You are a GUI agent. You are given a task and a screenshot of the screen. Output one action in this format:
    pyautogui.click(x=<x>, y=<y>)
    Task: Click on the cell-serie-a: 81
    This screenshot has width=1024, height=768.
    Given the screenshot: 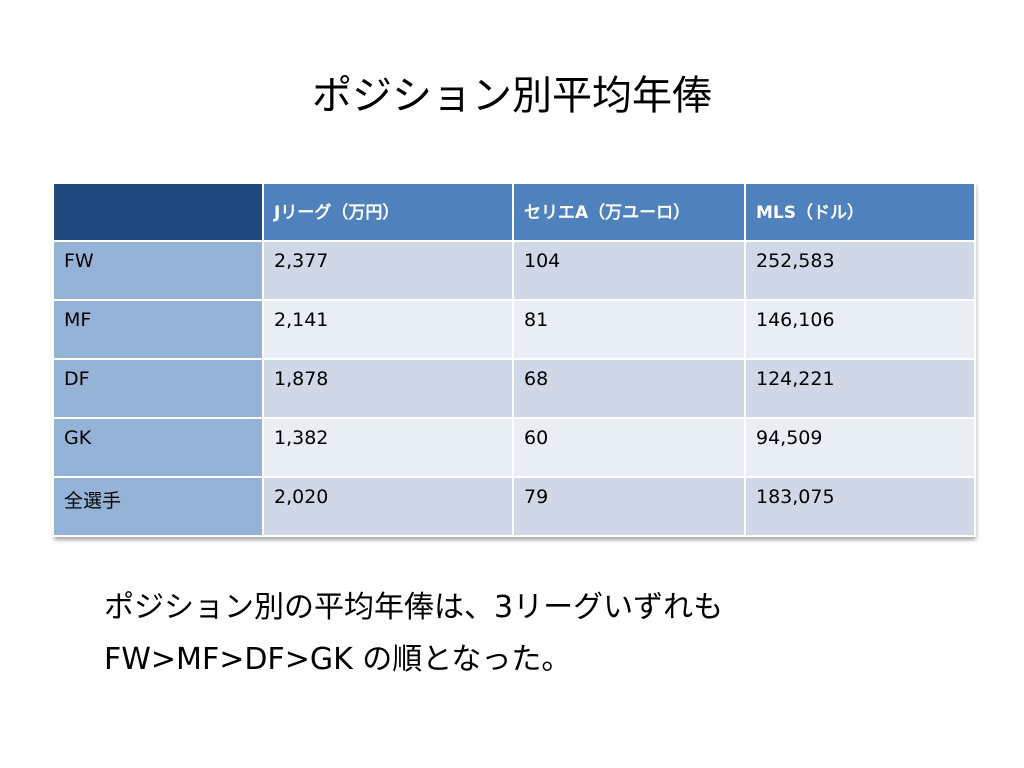 What is the action you would take?
    pyautogui.click(x=629, y=329)
    